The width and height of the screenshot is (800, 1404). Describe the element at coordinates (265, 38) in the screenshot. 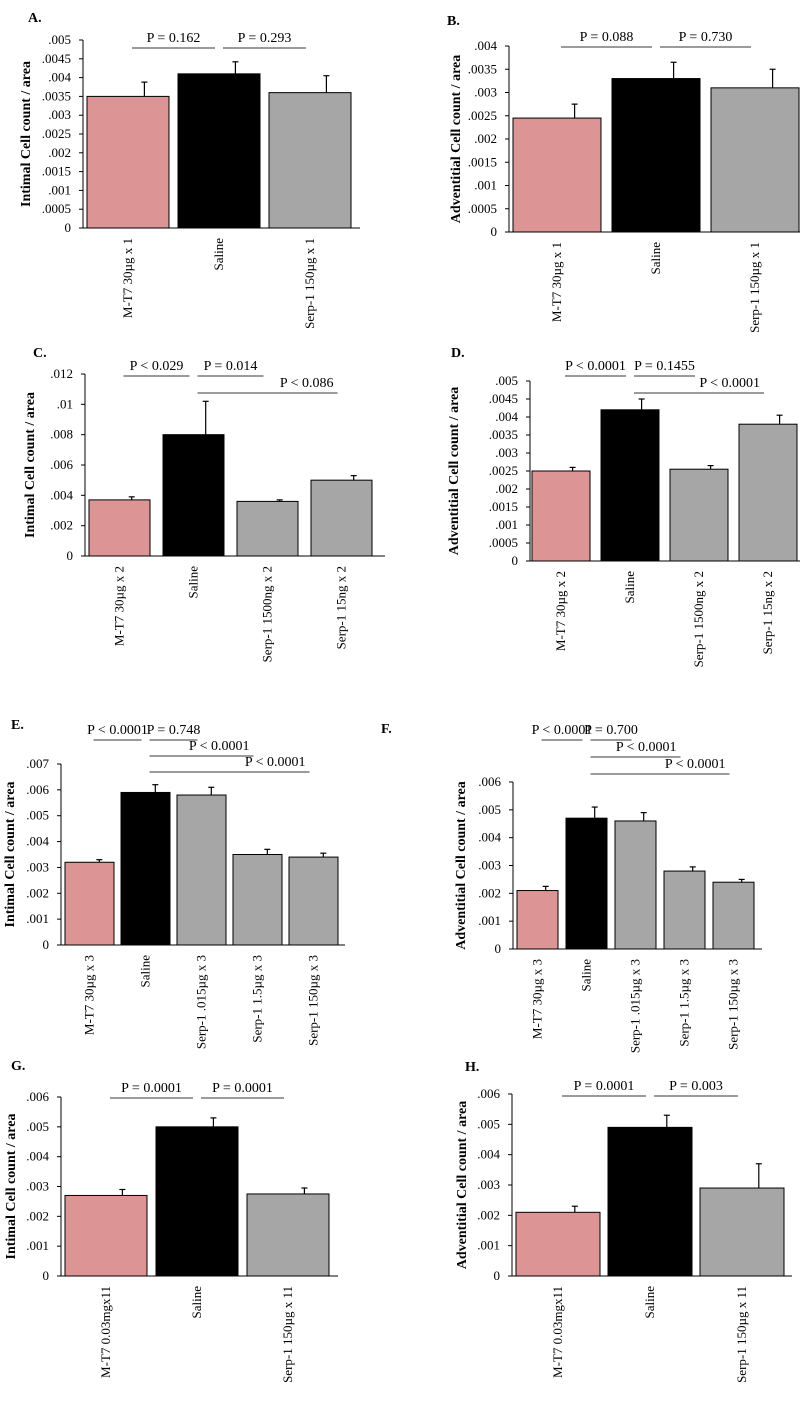

I see `p-value-label: P = 0.293` at that location.